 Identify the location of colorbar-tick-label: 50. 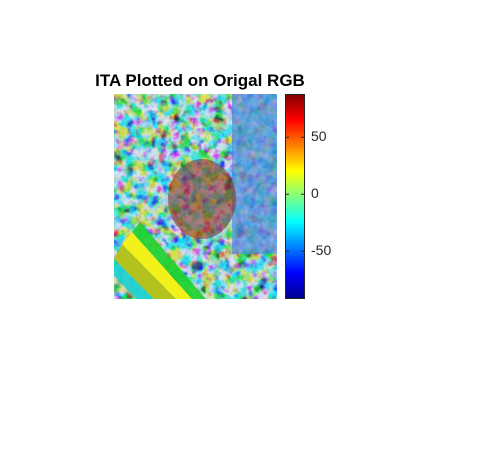
(319, 136).